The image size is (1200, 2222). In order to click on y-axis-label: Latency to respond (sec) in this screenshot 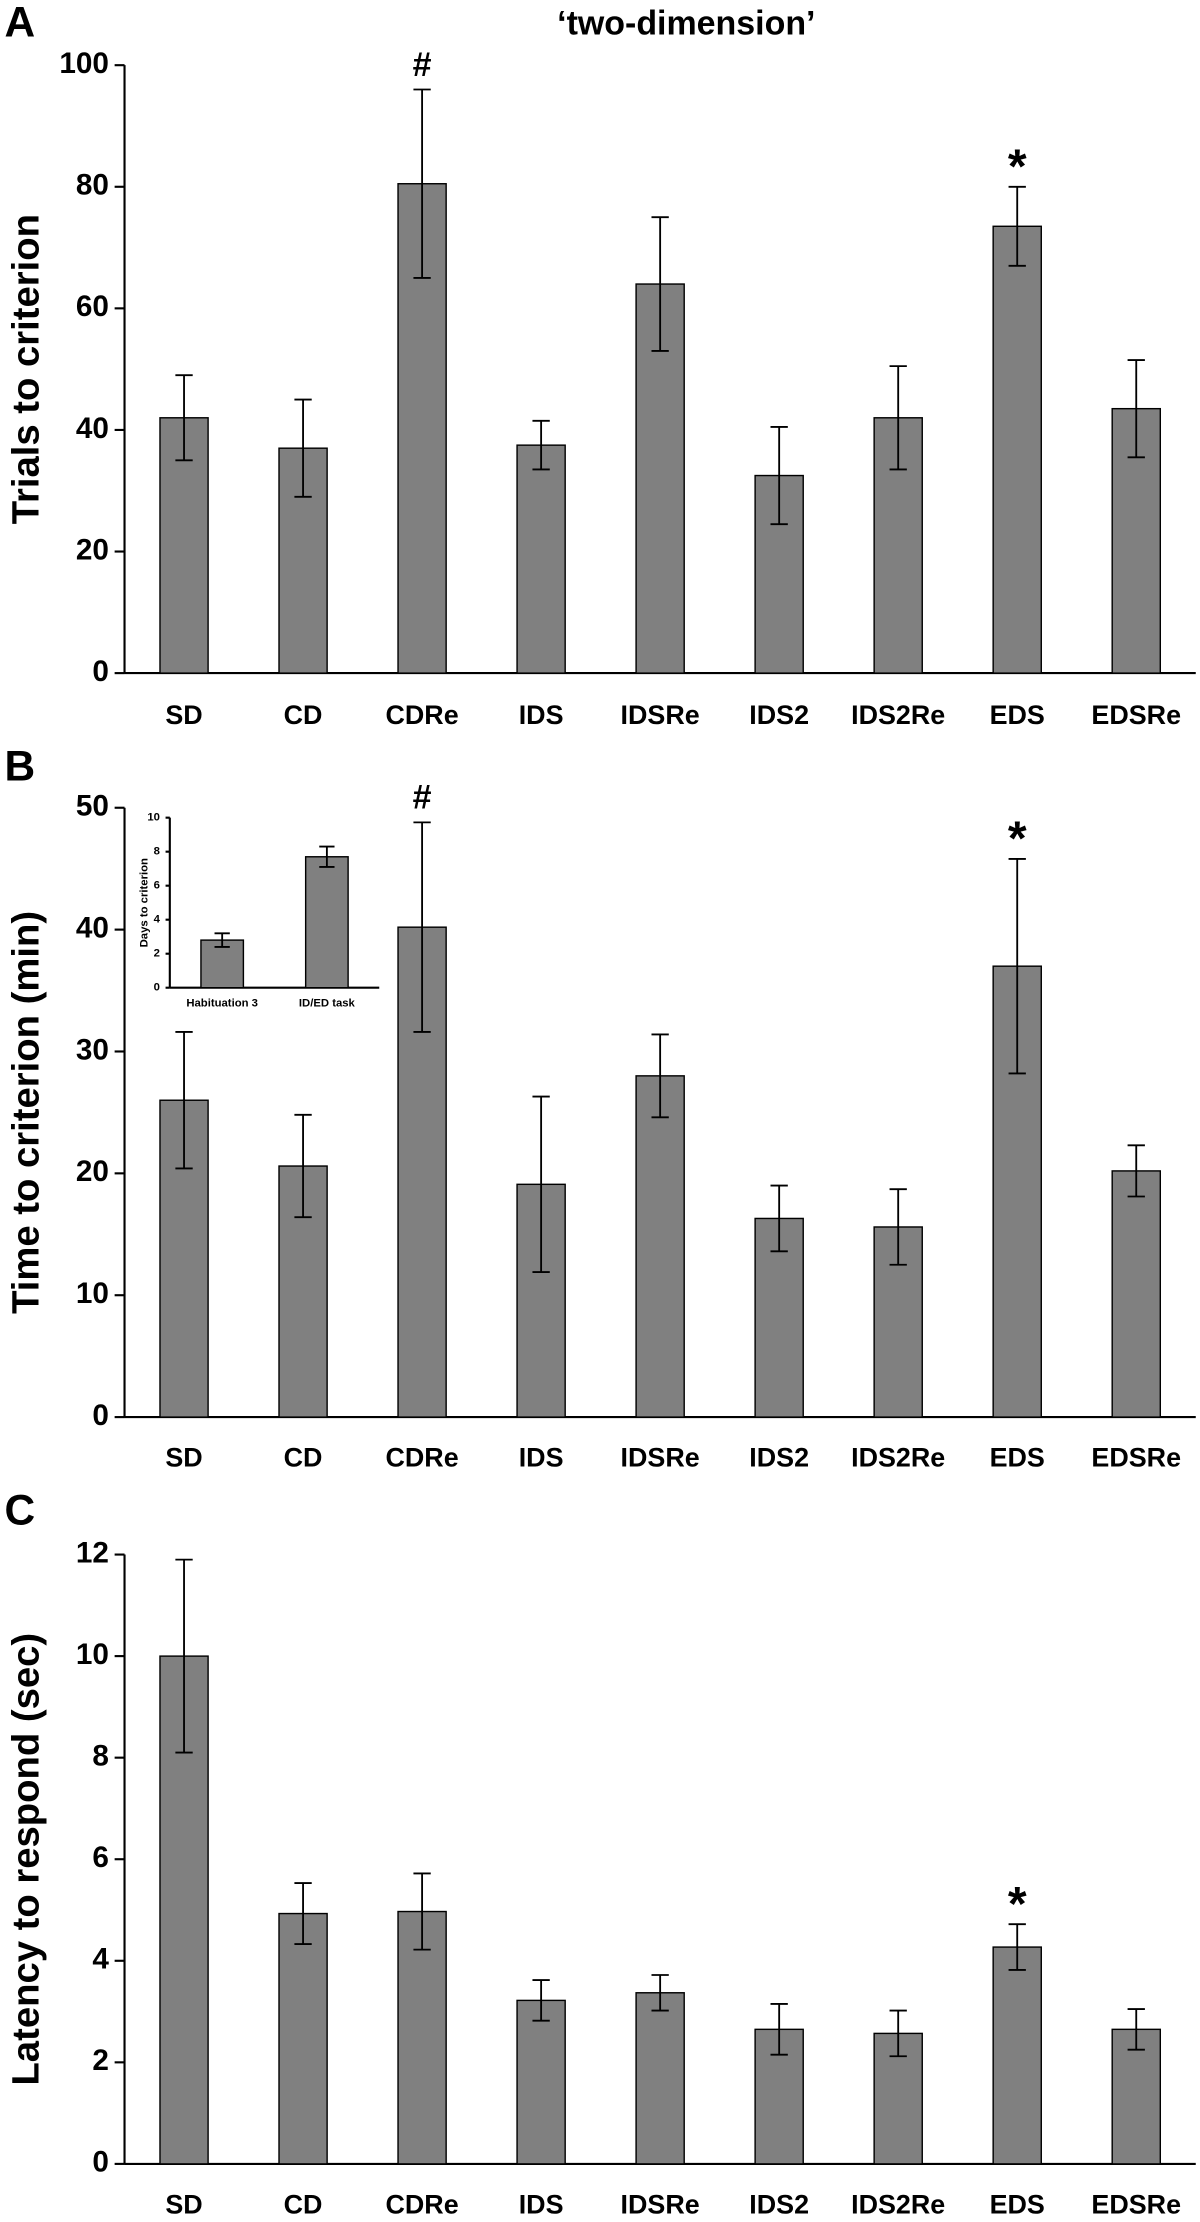, I will do `click(25, 1859)`.